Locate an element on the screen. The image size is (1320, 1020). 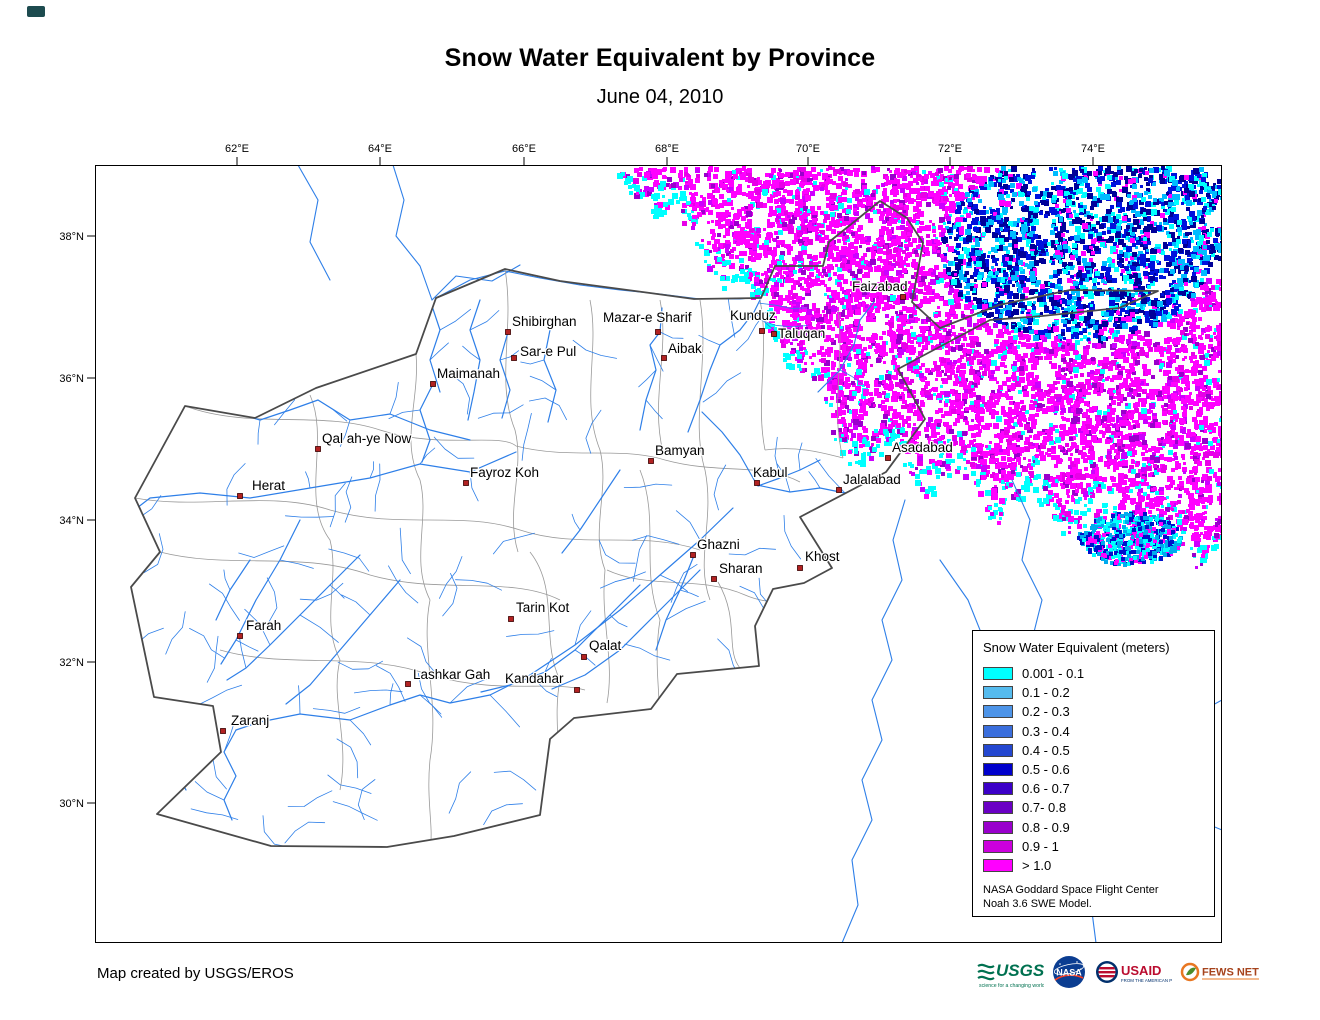
usaid-logo: USAID FROM THE AMERICAN PEOPLE is located at coordinates (1134, 972).